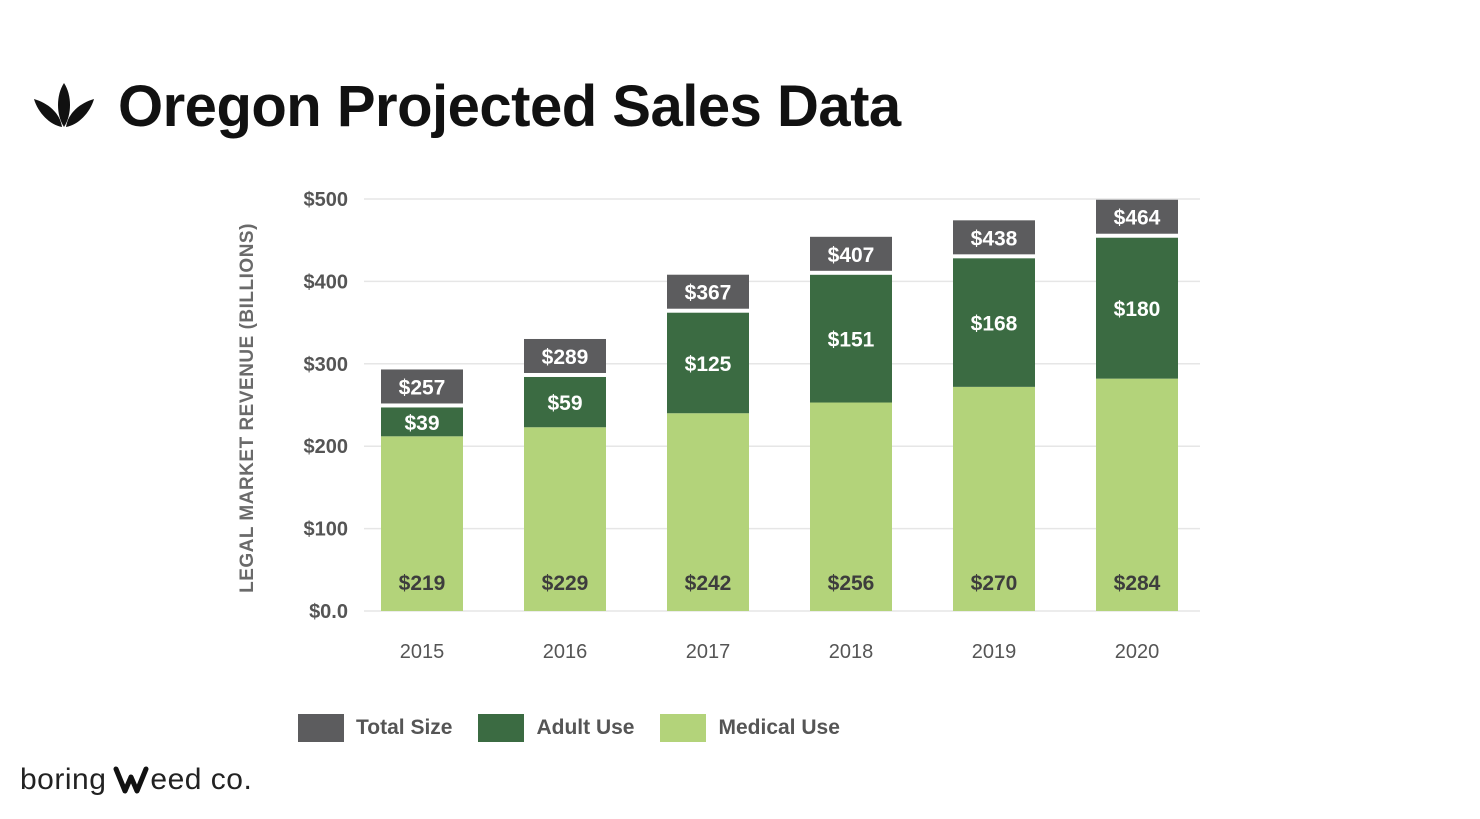 Image resolution: width=1480 pixels, height=819 pixels. I want to click on data-label-adult-use: $39, so click(421, 423).